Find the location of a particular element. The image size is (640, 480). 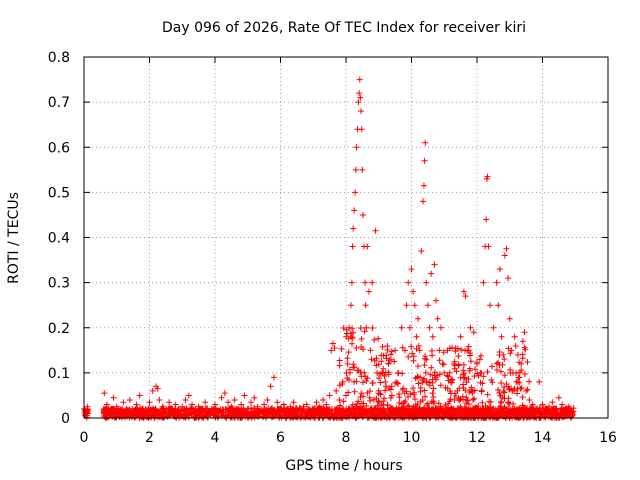

x-tick-label: 2 is located at coordinates (149, 438).